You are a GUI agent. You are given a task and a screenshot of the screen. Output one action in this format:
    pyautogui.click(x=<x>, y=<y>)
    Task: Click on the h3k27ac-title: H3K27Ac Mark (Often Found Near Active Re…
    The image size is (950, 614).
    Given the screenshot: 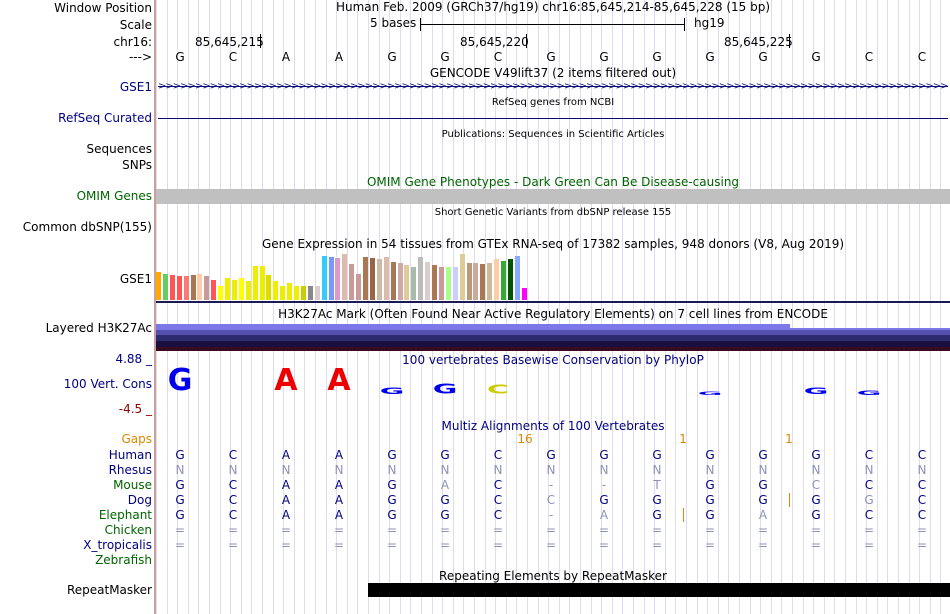 What is the action you would take?
    pyautogui.click(x=553, y=314)
    